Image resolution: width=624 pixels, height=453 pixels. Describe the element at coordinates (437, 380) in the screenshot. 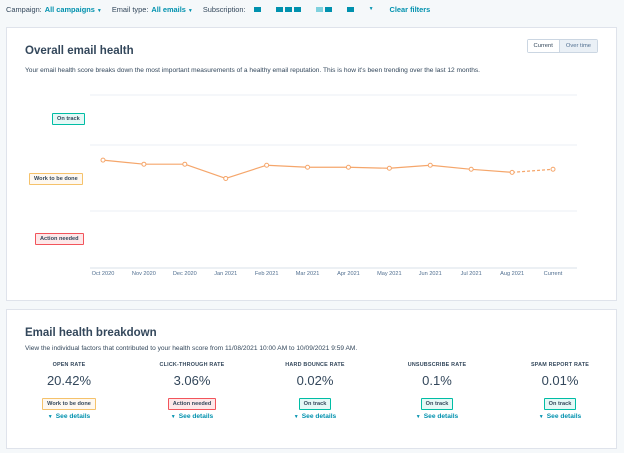

I see `metric-value: 0.1%` at that location.